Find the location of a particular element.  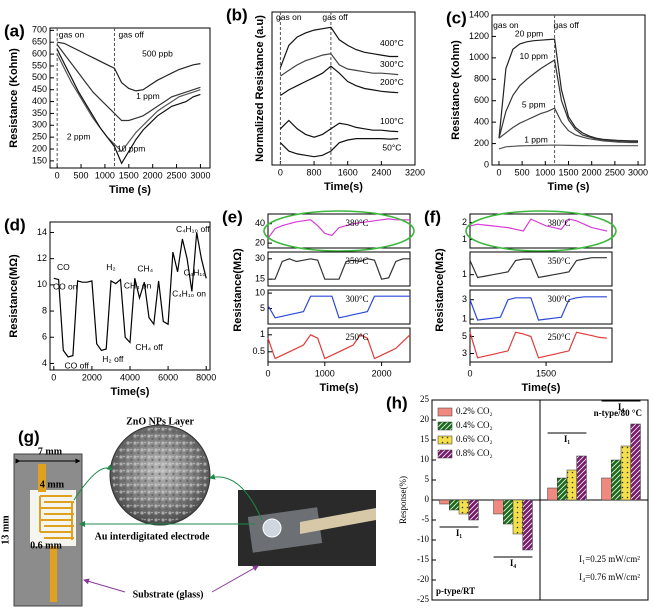

x-tick-label: 2500 is located at coordinates (177, 175).